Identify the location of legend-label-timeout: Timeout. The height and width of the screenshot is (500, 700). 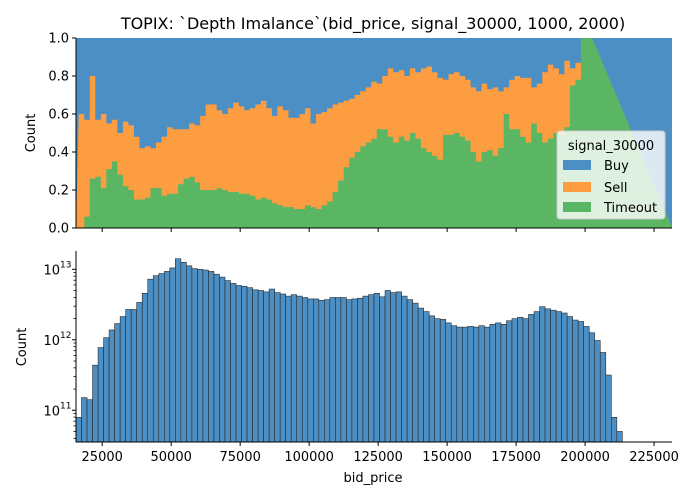
(630, 208).